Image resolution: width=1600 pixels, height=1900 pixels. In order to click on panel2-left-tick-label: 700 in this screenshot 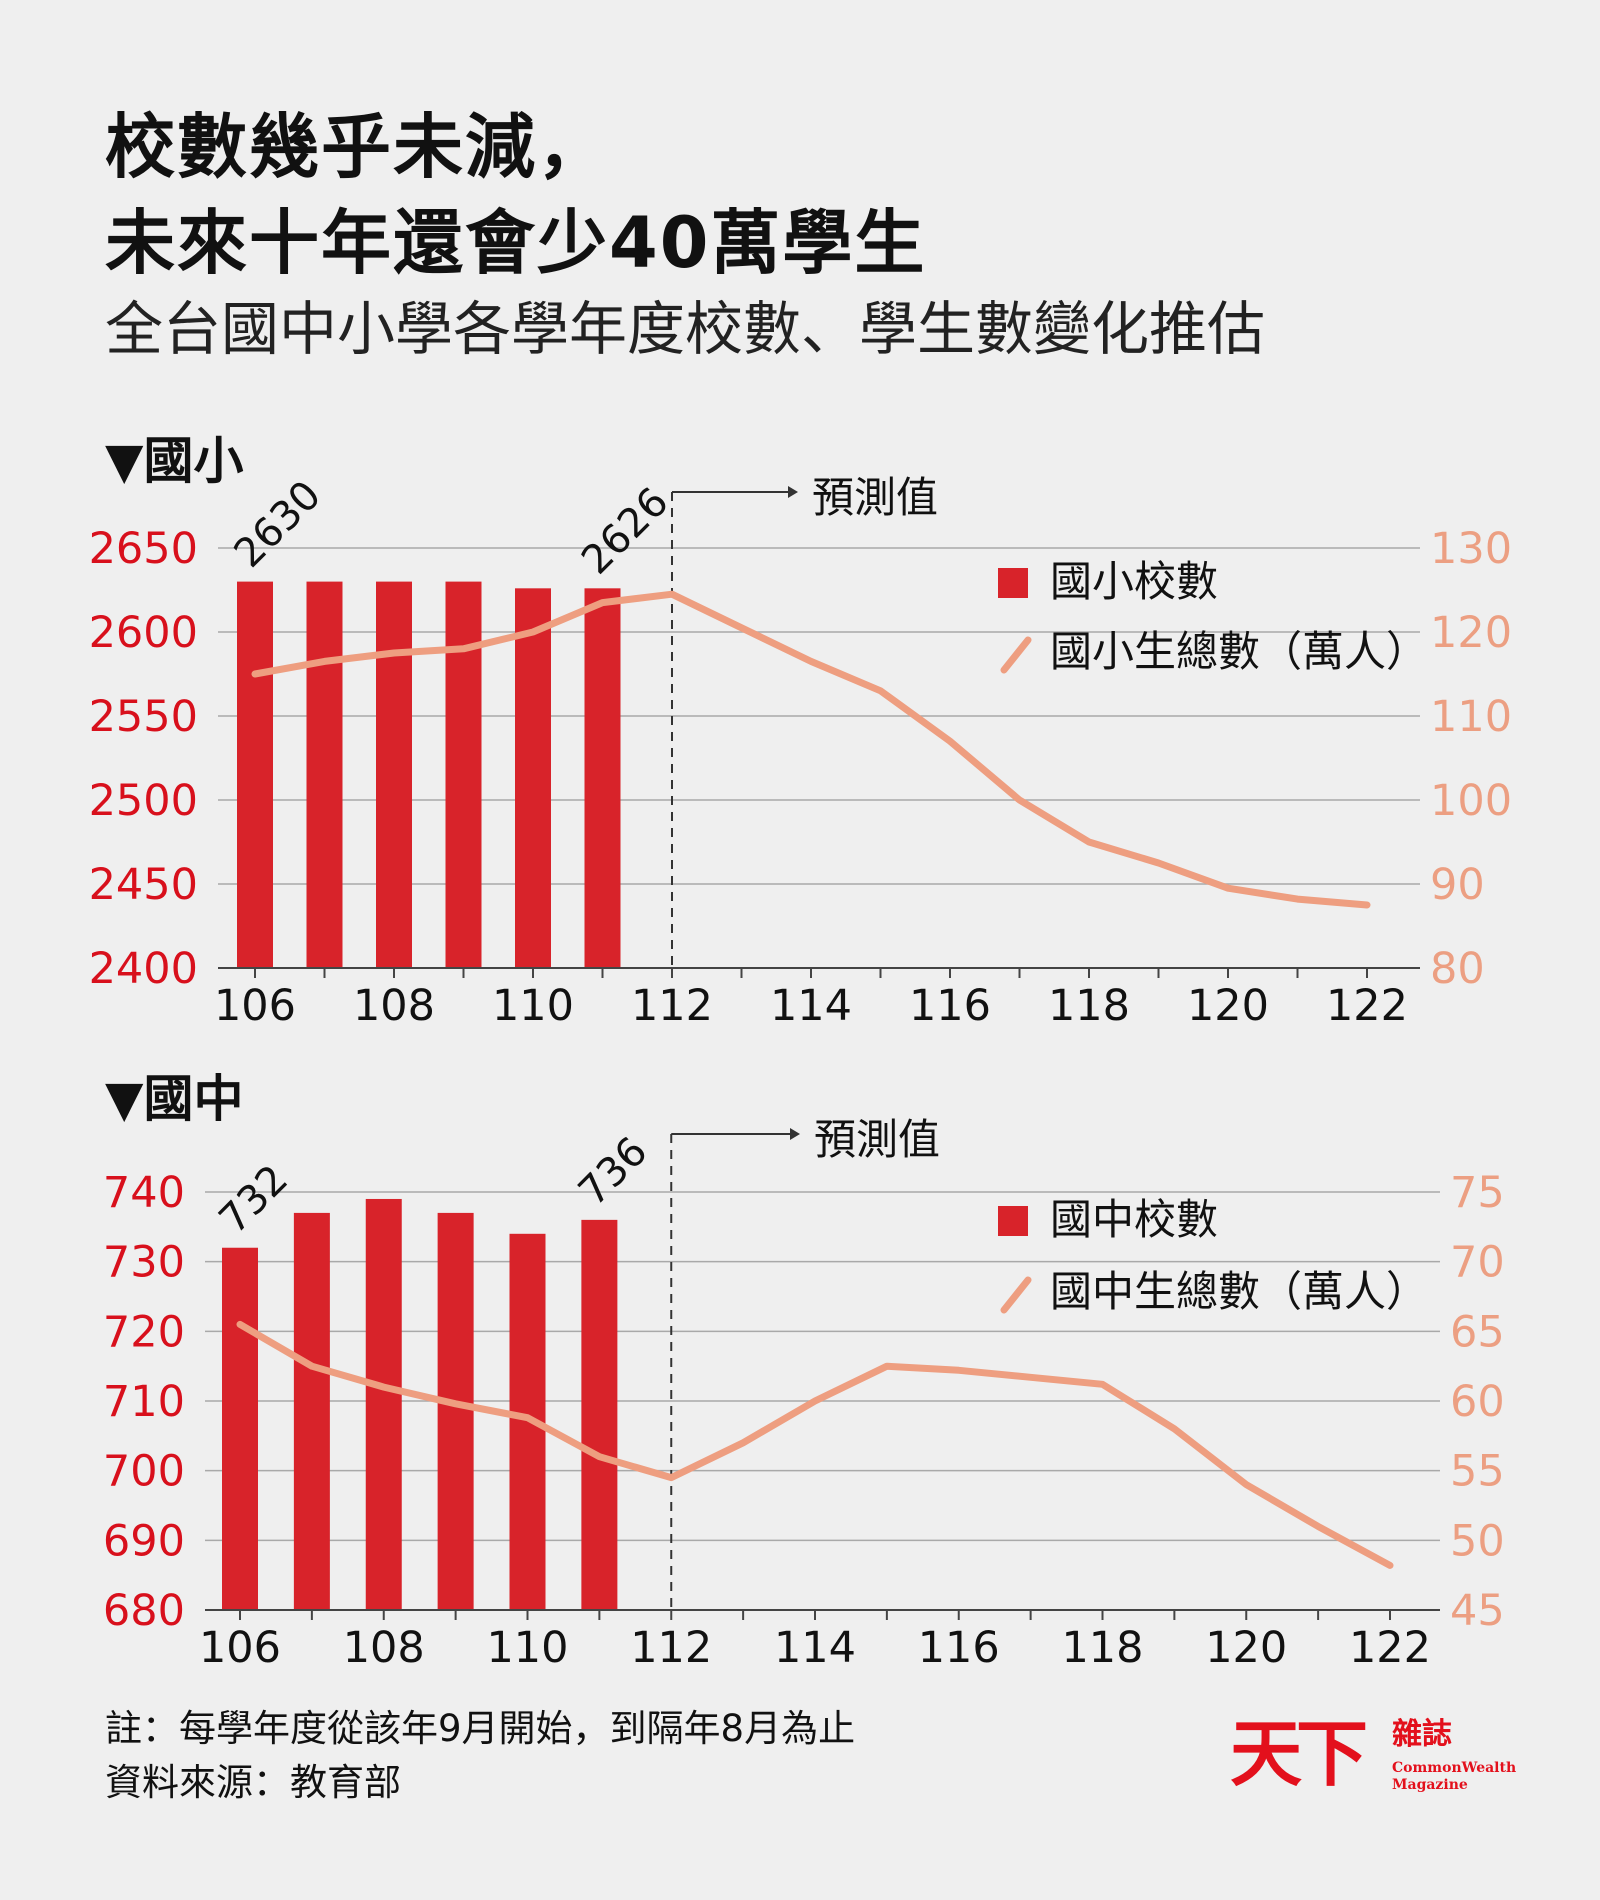, I will do `click(144, 1472)`.